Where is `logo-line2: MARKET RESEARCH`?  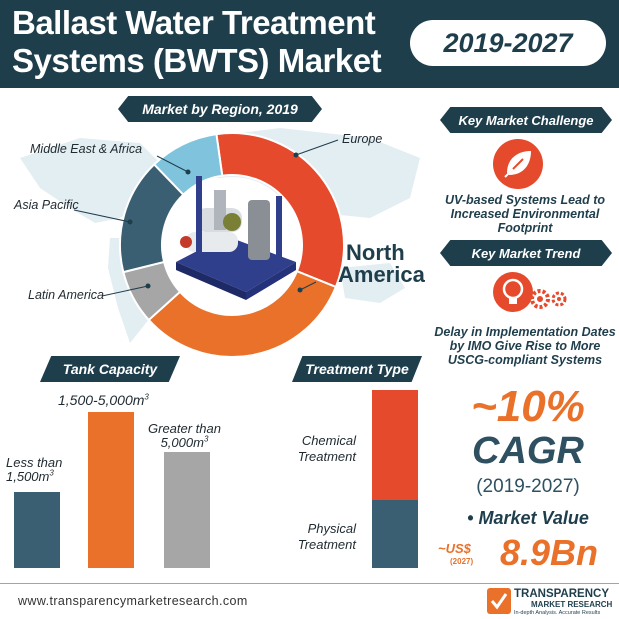 logo-line2: MARKET RESEARCH is located at coordinates (572, 604).